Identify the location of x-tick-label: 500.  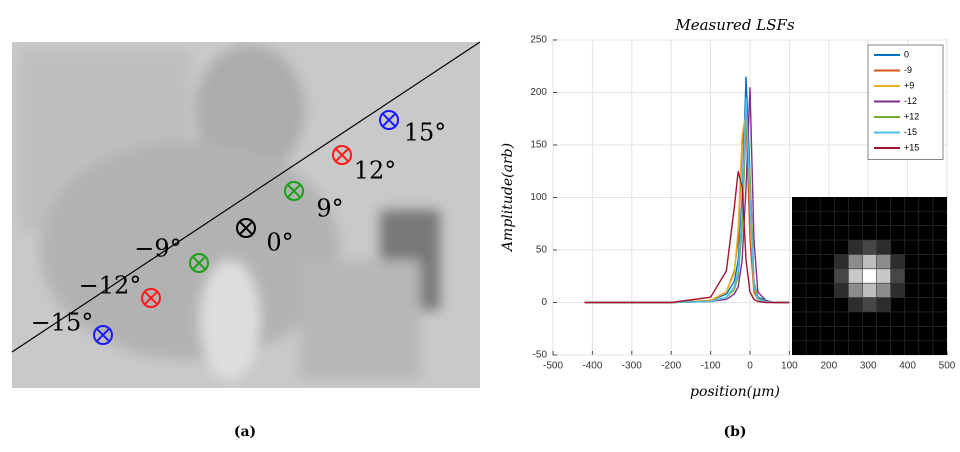
(947, 366).